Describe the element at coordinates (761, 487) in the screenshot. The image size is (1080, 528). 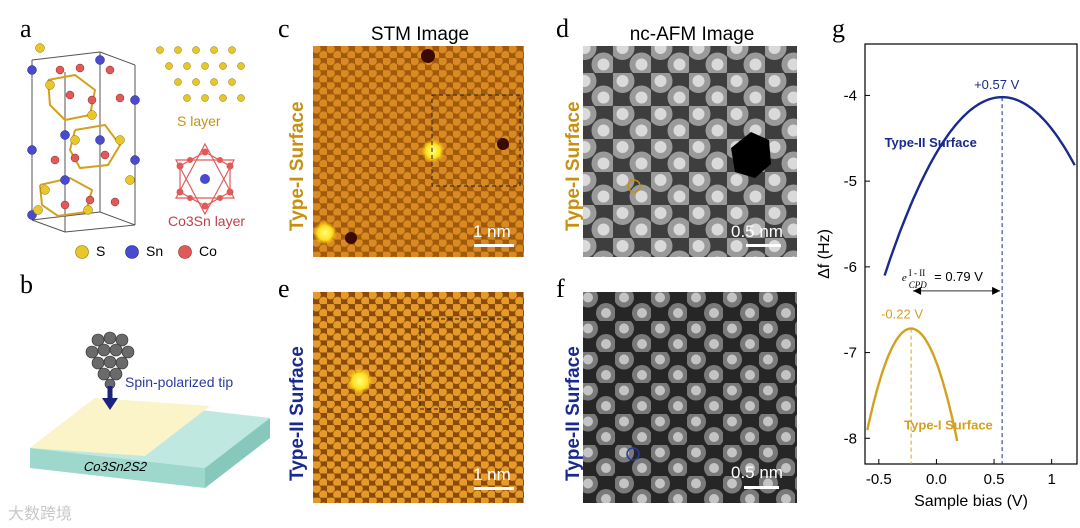
I see `scale-bar-afm-type2` at that location.